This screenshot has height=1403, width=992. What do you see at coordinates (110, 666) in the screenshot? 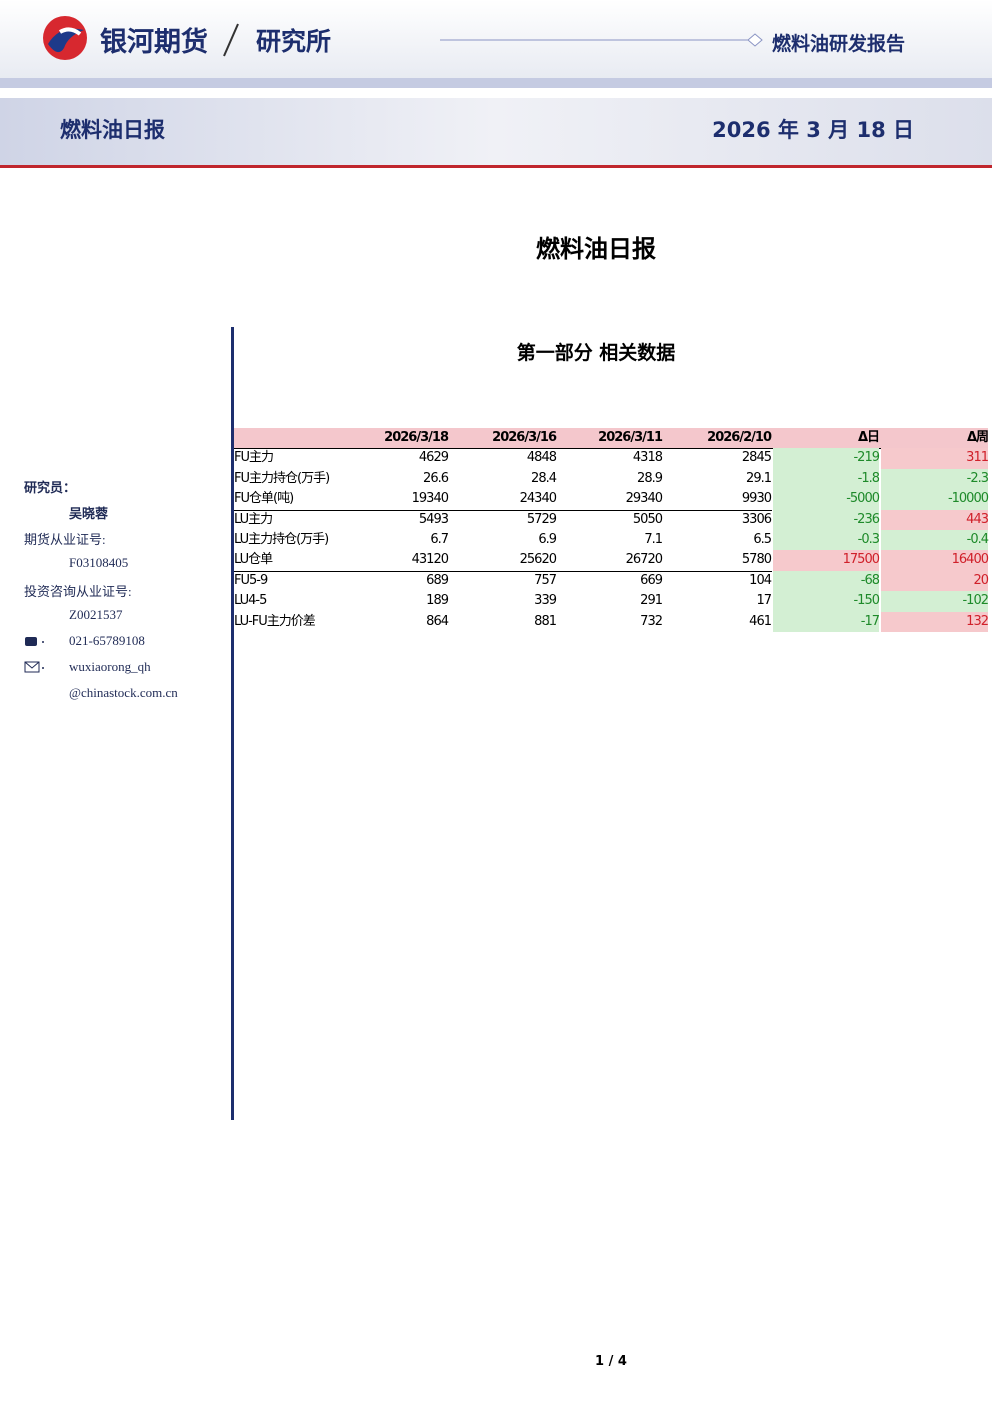
I see `email-user: wuxiaorong_qh` at bounding box center [110, 666].